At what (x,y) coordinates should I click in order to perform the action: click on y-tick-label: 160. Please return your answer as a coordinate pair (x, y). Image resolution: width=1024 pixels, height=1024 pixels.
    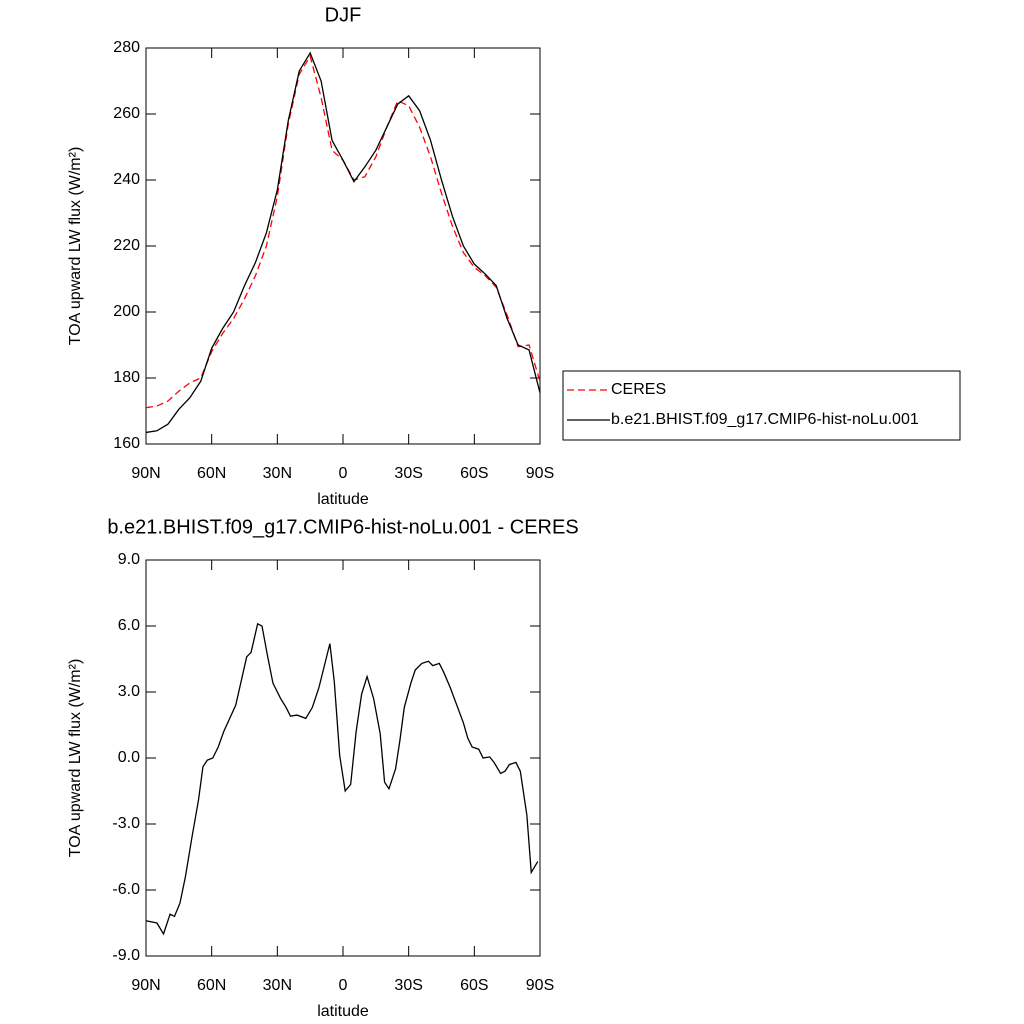
    Looking at the image, I should click on (126, 443).